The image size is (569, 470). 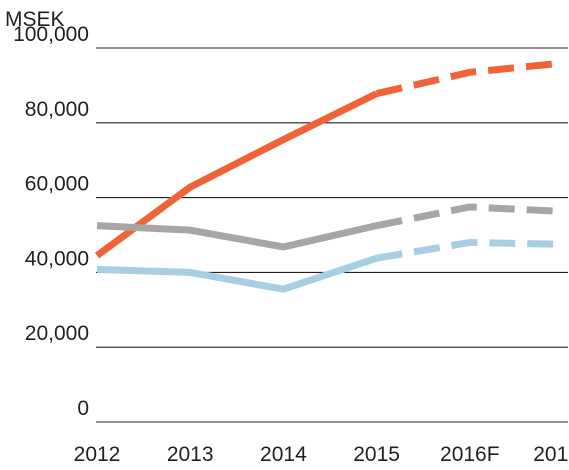 I want to click on y-tick-label: 20,000, so click(x=57, y=333).